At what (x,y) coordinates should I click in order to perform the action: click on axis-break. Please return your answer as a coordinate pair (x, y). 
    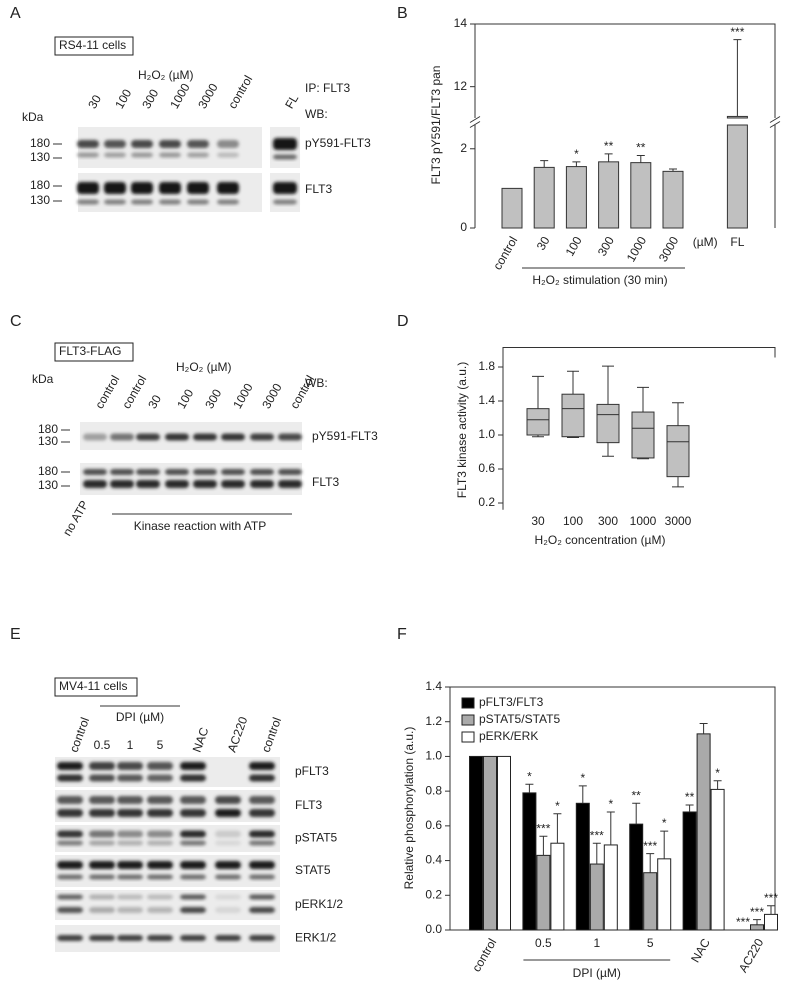
    Looking at the image, I should click on (475, 122).